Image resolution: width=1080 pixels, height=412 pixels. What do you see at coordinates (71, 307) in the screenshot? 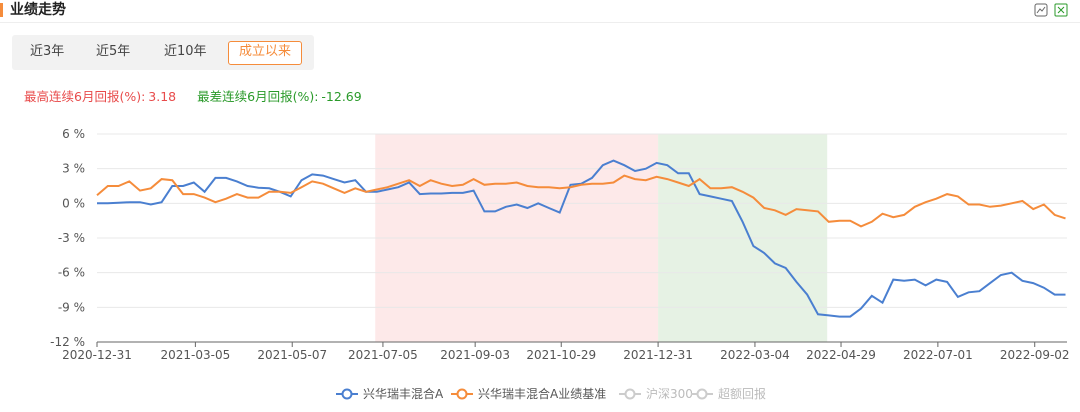
I see `y-tick-label: -9 %` at bounding box center [71, 307].